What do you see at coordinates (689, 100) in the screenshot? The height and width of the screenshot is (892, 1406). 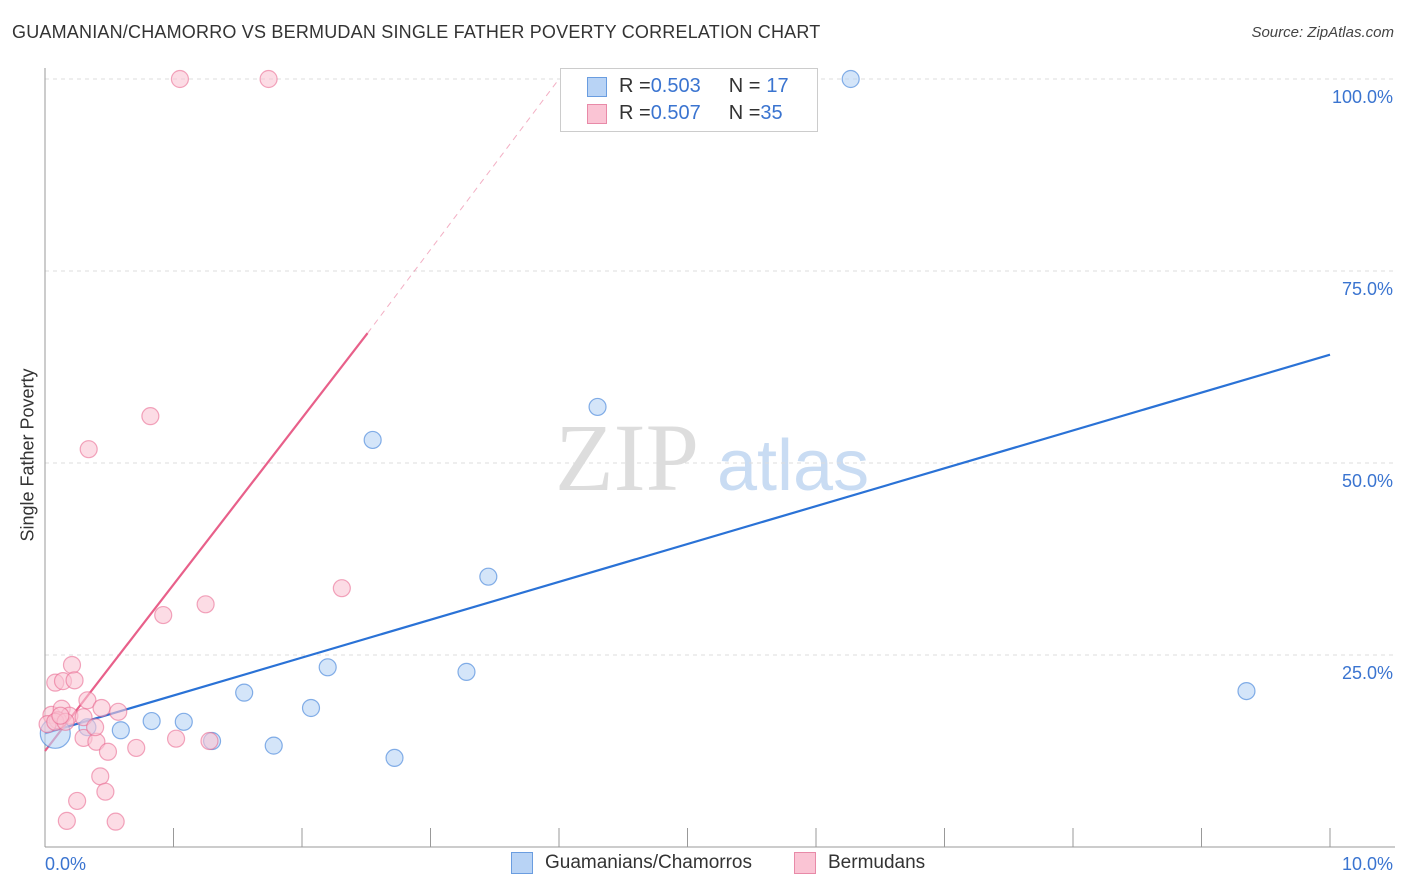 I see `stats-legend: R = 0.503 N = 17 R = 0.507 N = 35` at bounding box center [689, 100].